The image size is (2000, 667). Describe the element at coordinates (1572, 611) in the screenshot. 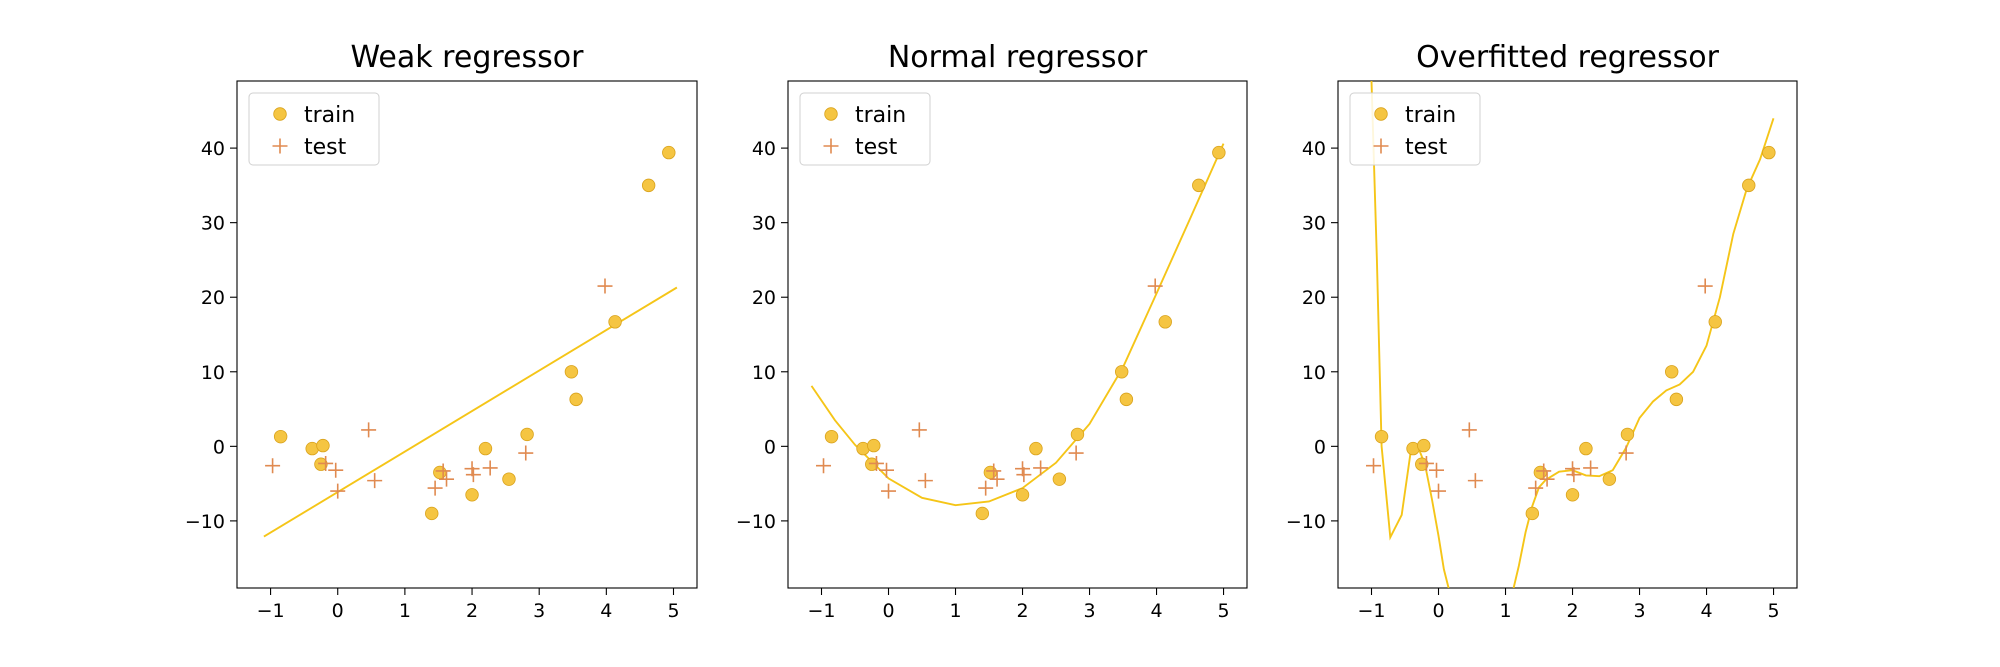

I see `x-tick-label: 2` at that location.